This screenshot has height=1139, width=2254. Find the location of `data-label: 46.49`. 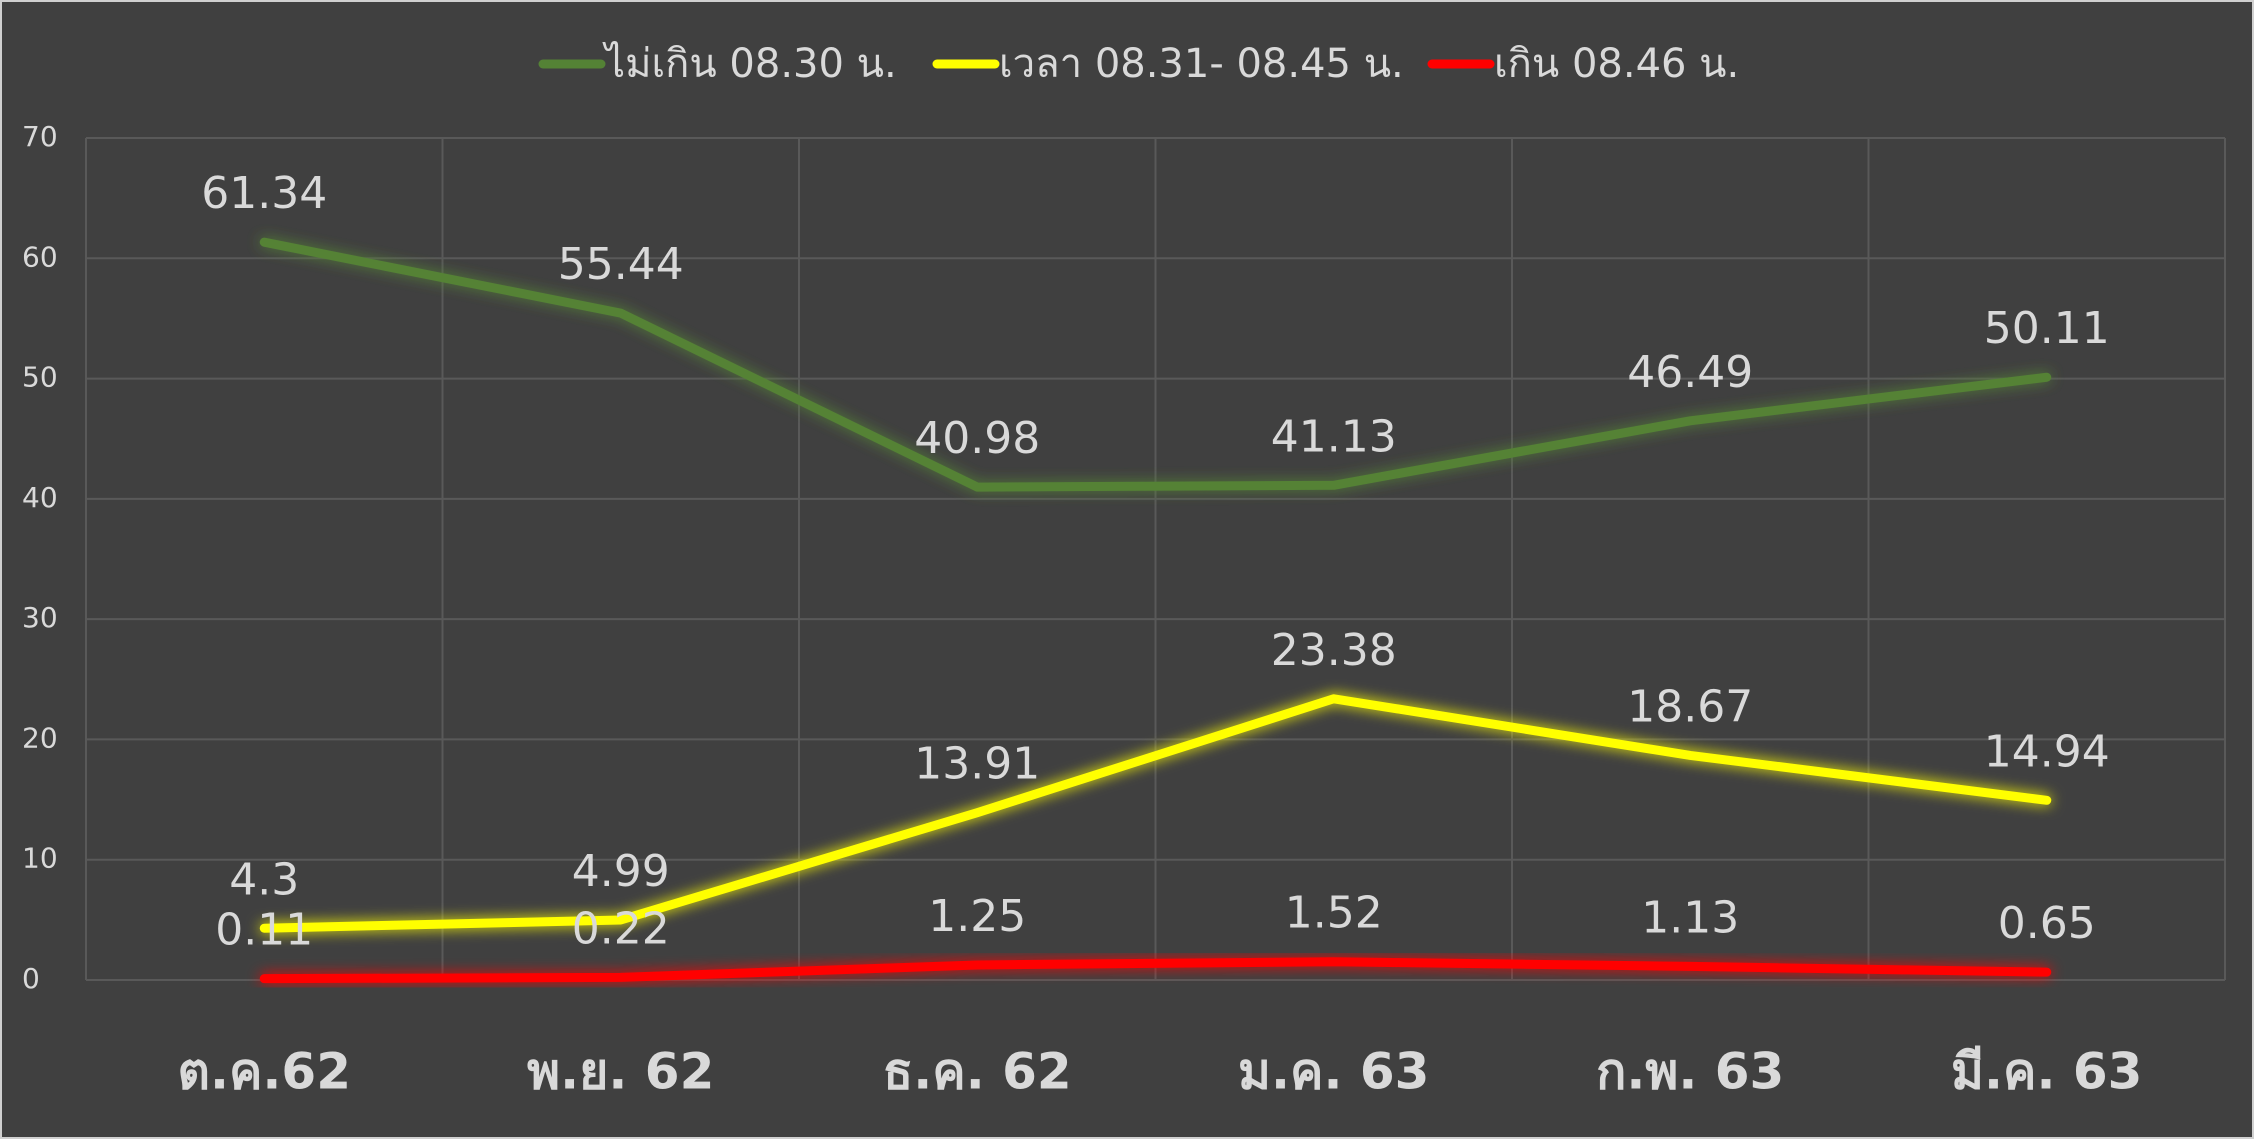

data-label: 46.49 is located at coordinates (1690, 372).